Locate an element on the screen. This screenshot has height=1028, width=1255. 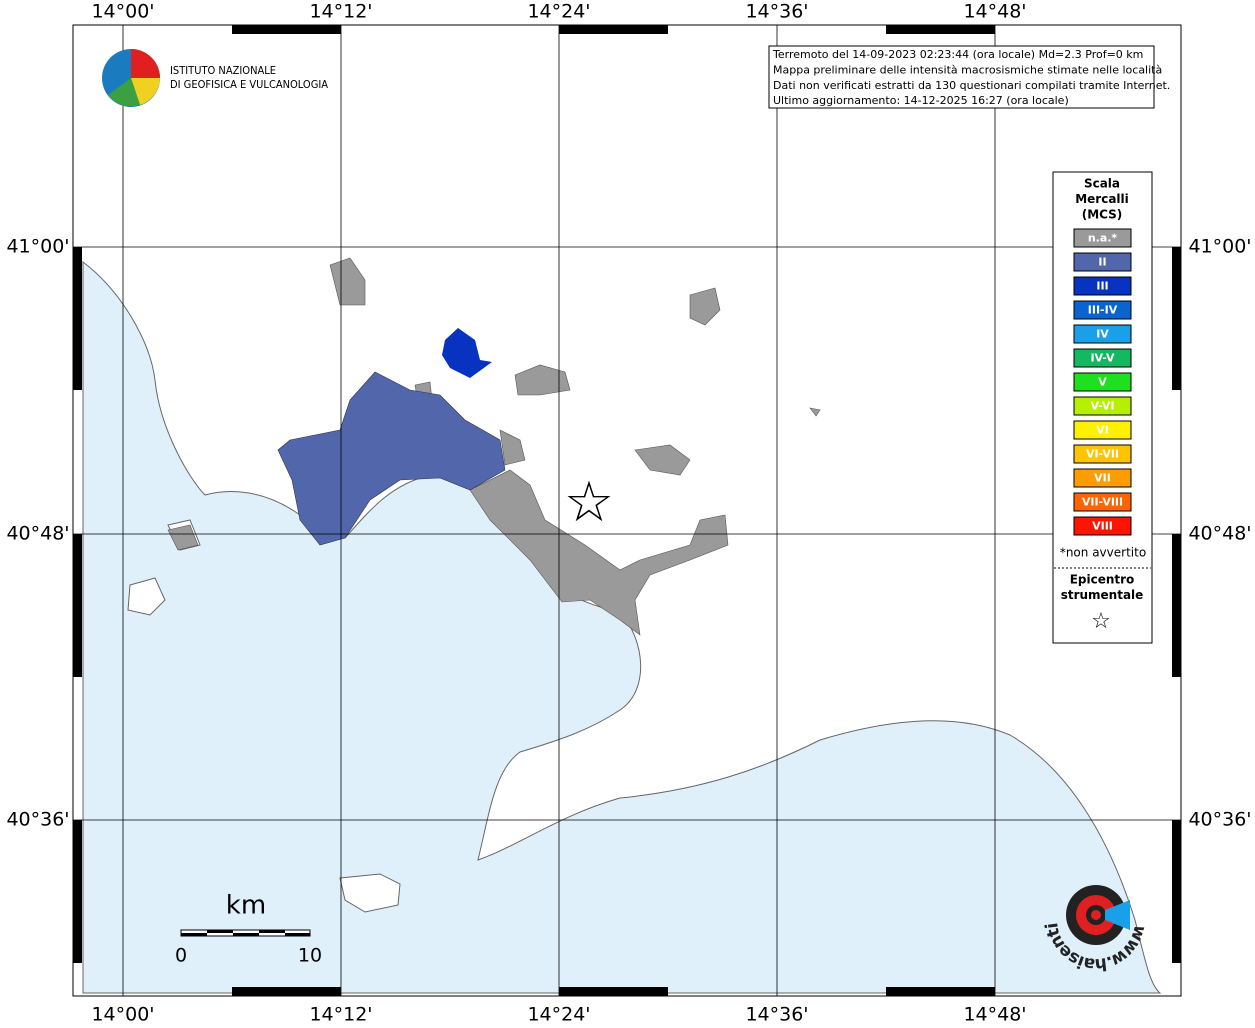
legend-star: ☆ is located at coordinates (1101, 621).